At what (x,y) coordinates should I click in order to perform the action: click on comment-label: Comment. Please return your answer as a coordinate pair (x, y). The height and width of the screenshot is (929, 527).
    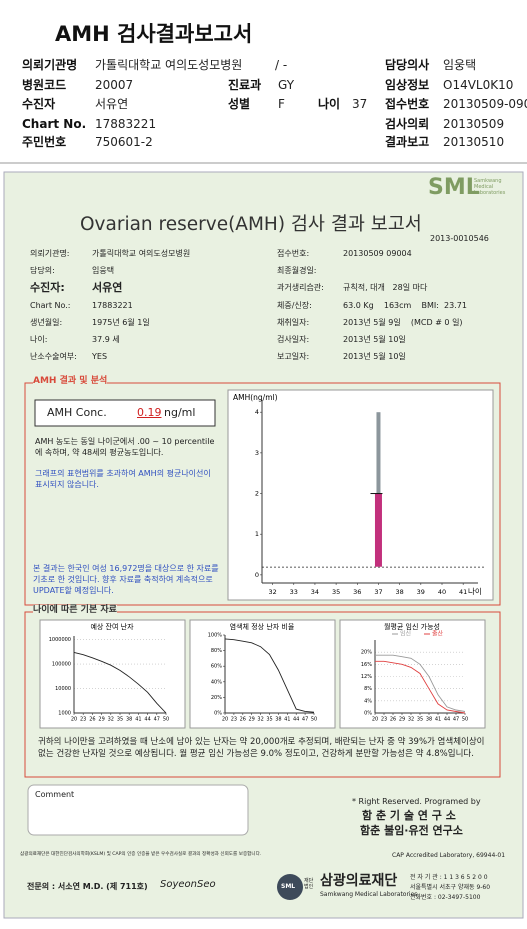
    Looking at the image, I should click on (55, 794).